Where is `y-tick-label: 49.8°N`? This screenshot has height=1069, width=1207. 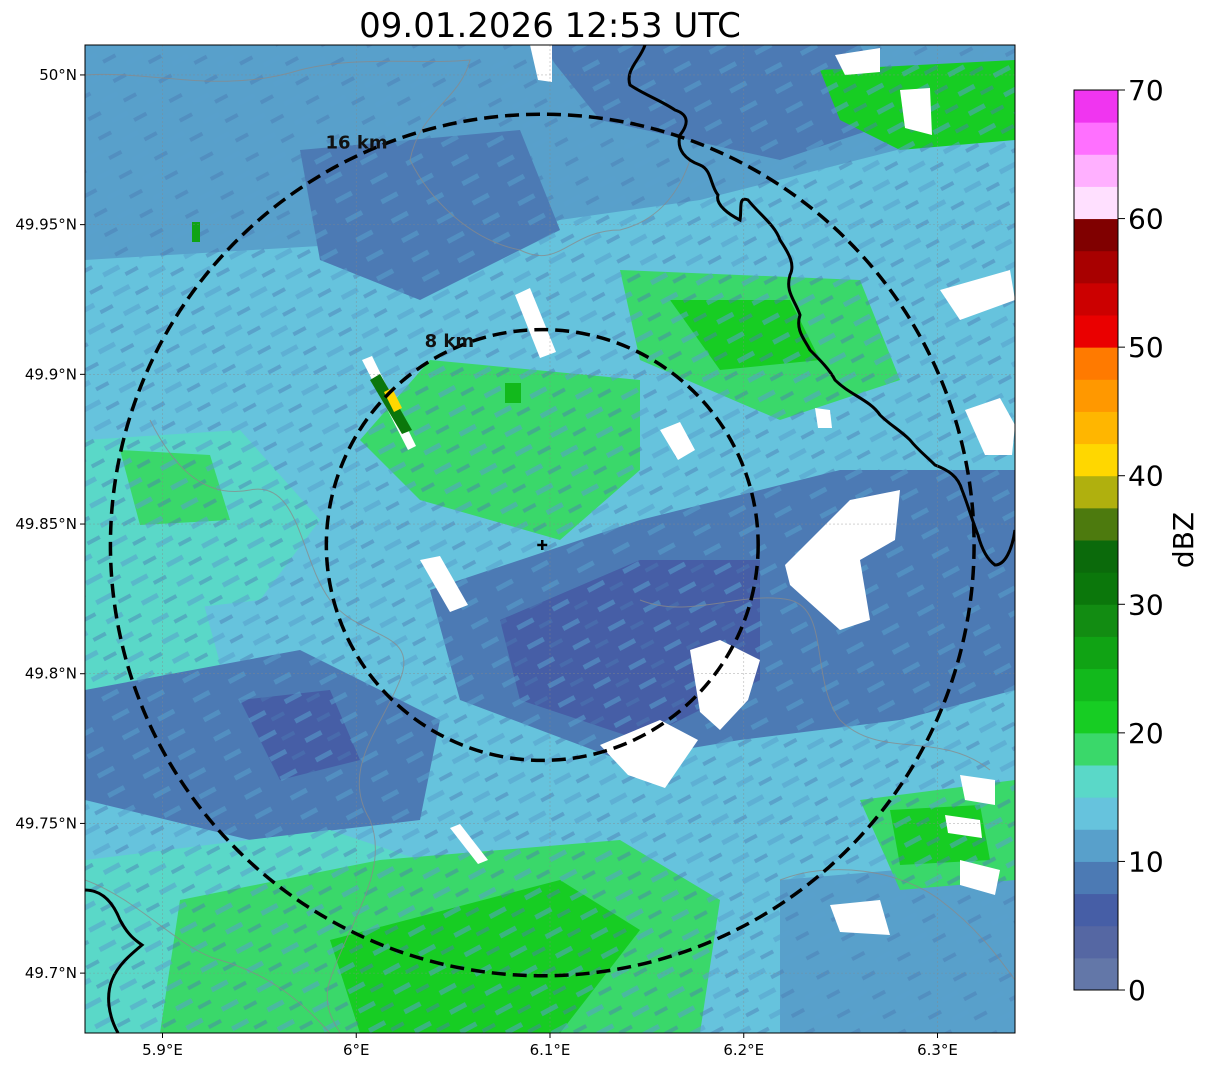 y-tick-label: 49.8°N is located at coordinates (51, 674).